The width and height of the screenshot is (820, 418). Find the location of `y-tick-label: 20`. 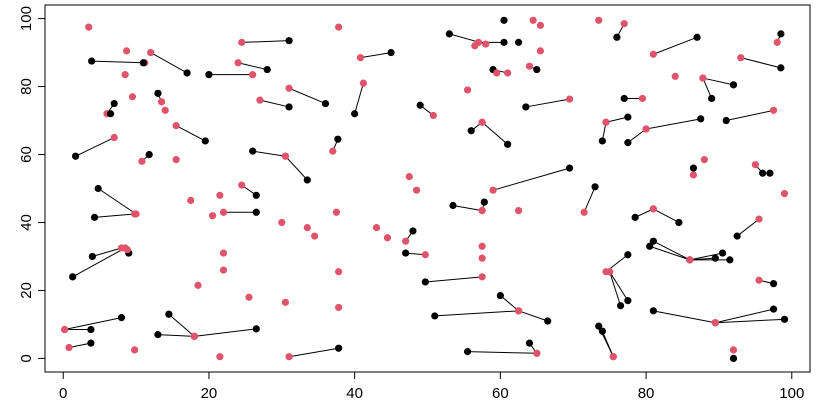

y-tick-label: 20 is located at coordinates (26, 290).